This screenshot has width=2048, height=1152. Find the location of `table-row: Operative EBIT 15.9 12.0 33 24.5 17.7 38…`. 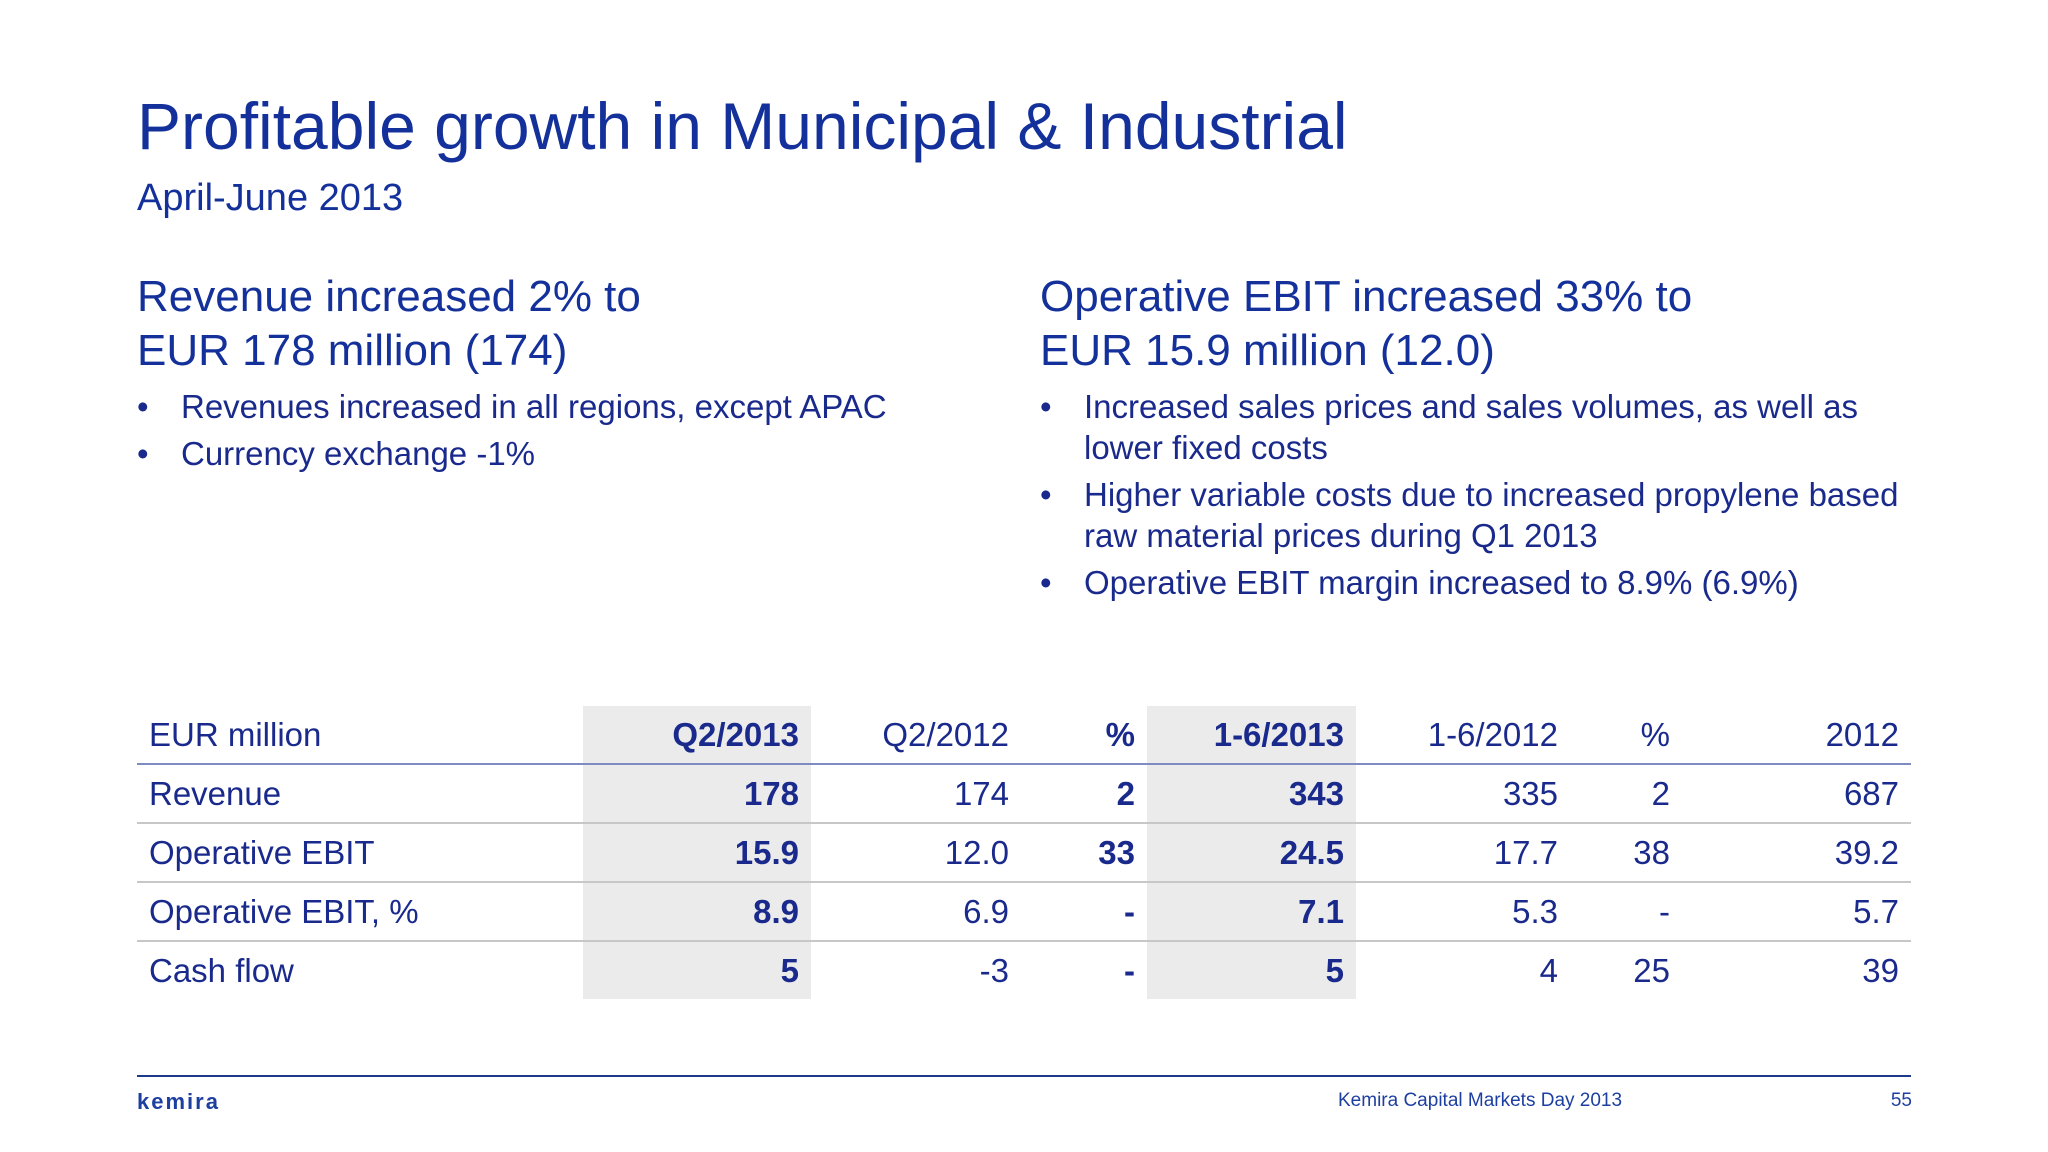

table-row: Operative EBIT 15.9 12.0 33 24.5 17.7 38… is located at coordinates (1024, 852).